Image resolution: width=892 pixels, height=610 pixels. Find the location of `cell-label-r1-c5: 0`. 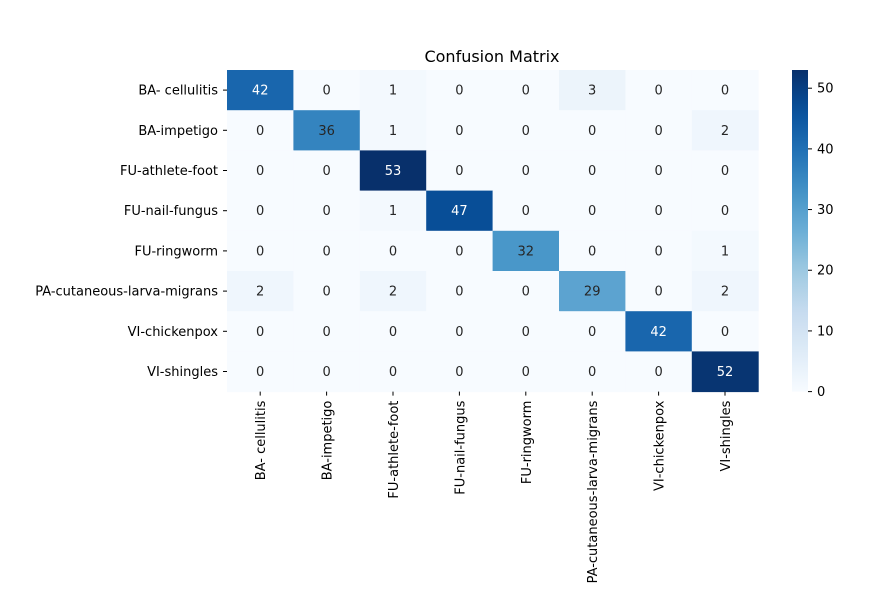

cell-label-r1-c5: 0 is located at coordinates (592, 131).